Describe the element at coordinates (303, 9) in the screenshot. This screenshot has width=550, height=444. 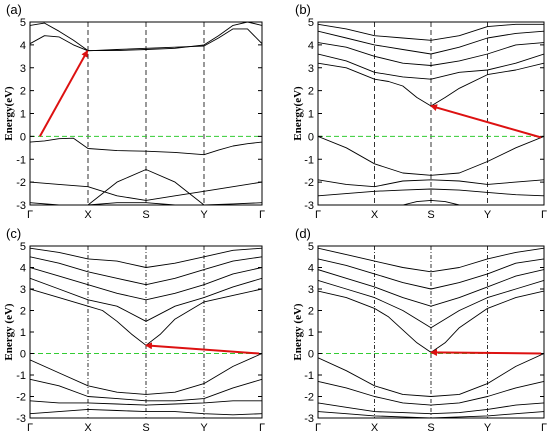
I see `panel-label: (b)` at that location.